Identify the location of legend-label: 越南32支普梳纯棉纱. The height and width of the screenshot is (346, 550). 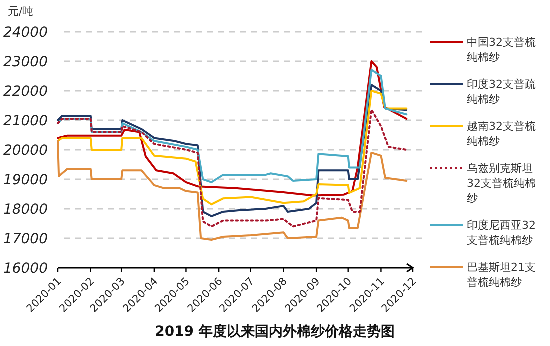
(501, 134).